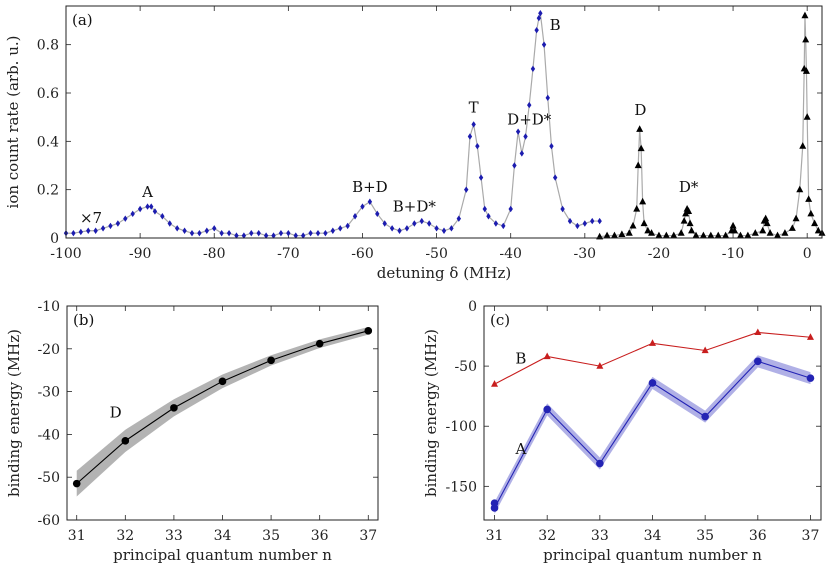 This screenshot has height=579, width=830. I want to click on y-tick-label: 0.4, so click(48, 142).